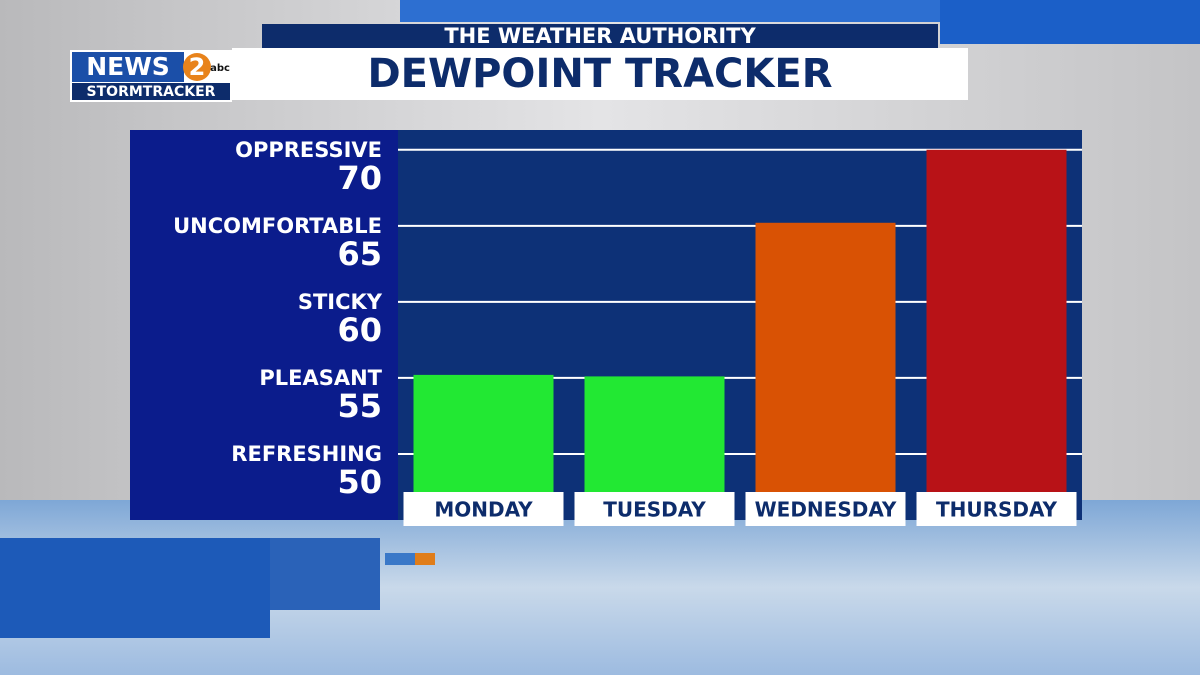  I want to click on logo-news-bg, so click(128, 67).